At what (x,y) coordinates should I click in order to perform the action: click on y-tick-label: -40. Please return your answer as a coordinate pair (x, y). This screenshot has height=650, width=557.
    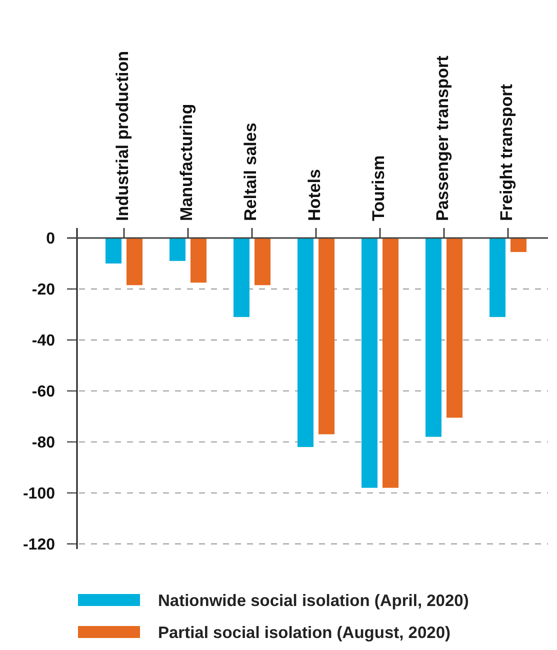
    Looking at the image, I should click on (44, 341).